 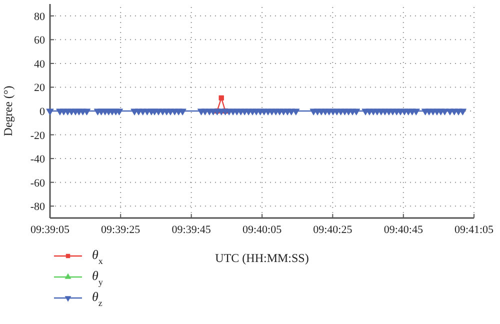 I want to click on y-tick-label: 80, so click(x=40, y=16).